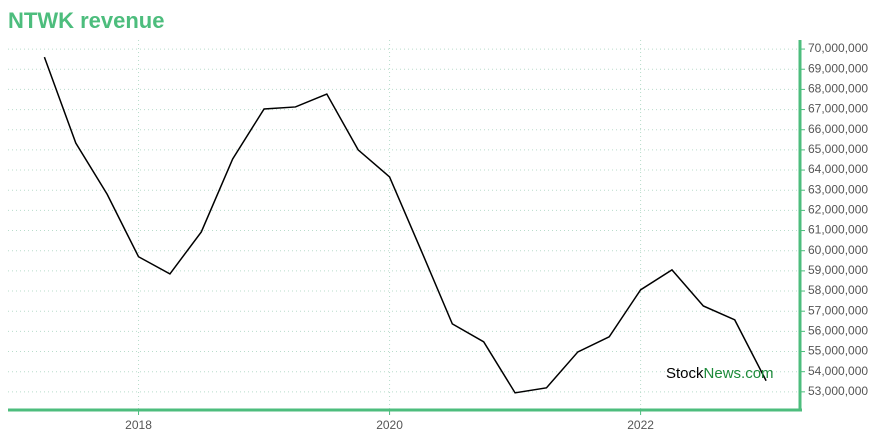 This screenshot has height=440, width=880. What do you see at coordinates (838, 310) in the screenshot?
I see `y-tick-label: 57,000,000` at bounding box center [838, 310].